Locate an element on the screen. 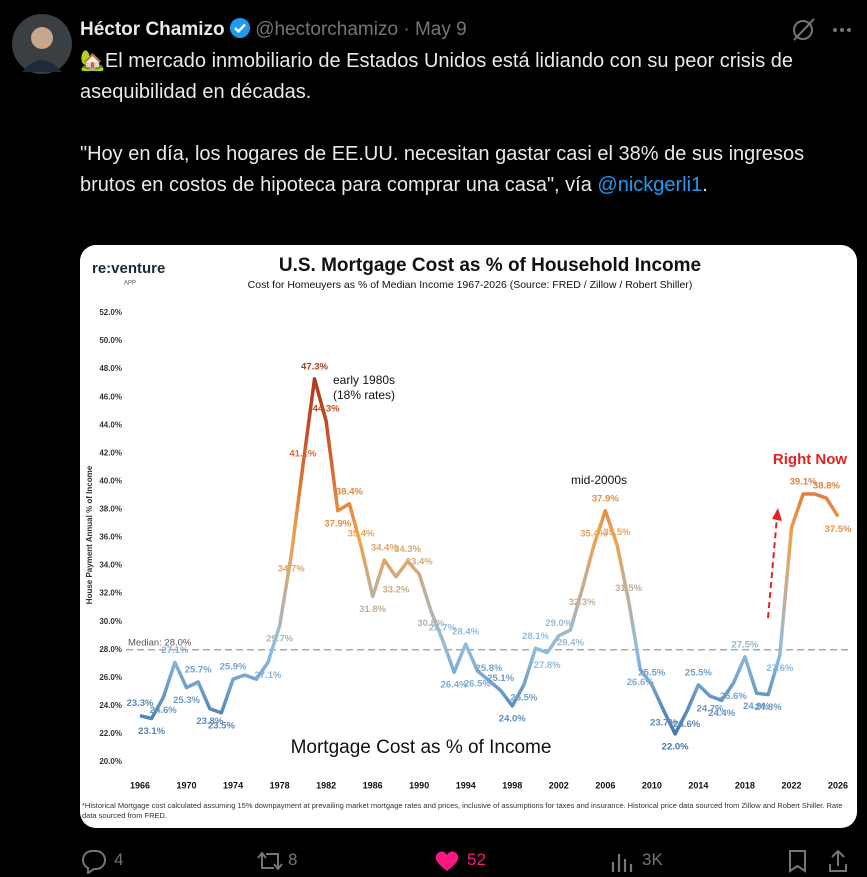 The width and height of the screenshot is (867, 877). data-label: 25.3% is located at coordinates (186, 700).